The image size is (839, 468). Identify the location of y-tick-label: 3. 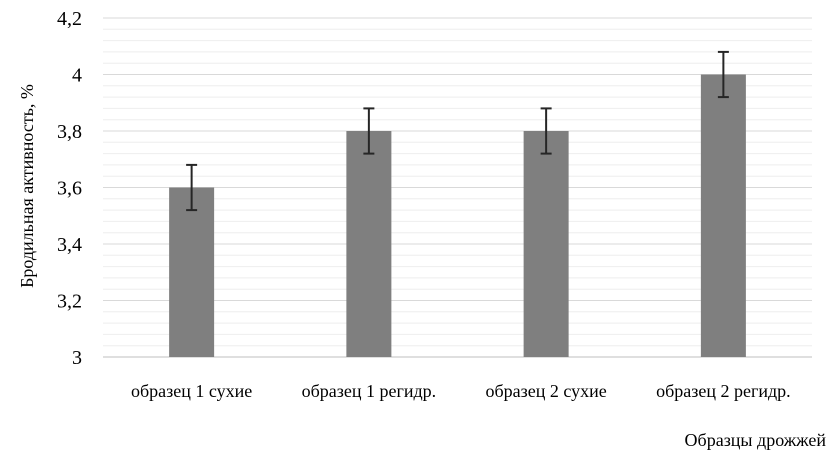
(77, 358).